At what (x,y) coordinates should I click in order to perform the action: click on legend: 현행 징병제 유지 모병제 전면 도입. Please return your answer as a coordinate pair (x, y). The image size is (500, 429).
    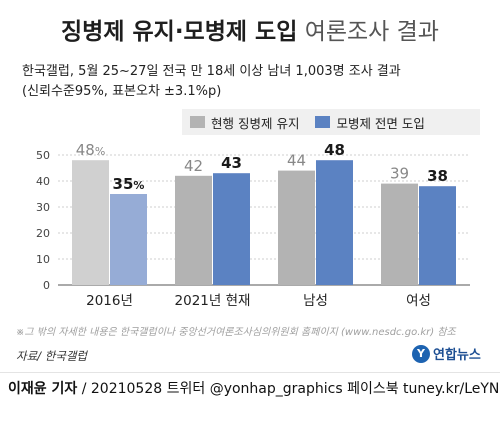
    Looking at the image, I should click on (331, 122).